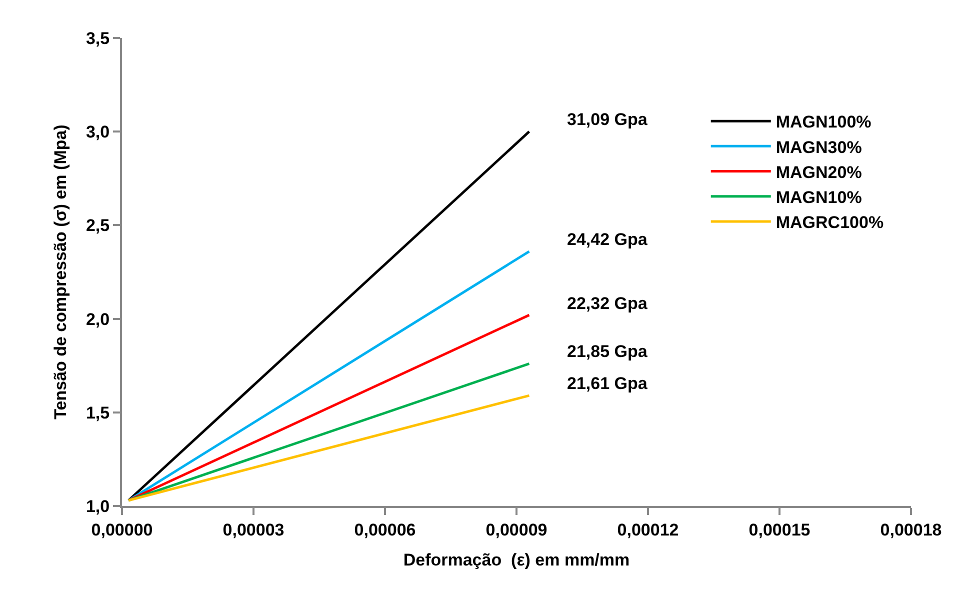  I want to click on y-tick-label: 2,5, so click(98, 226).